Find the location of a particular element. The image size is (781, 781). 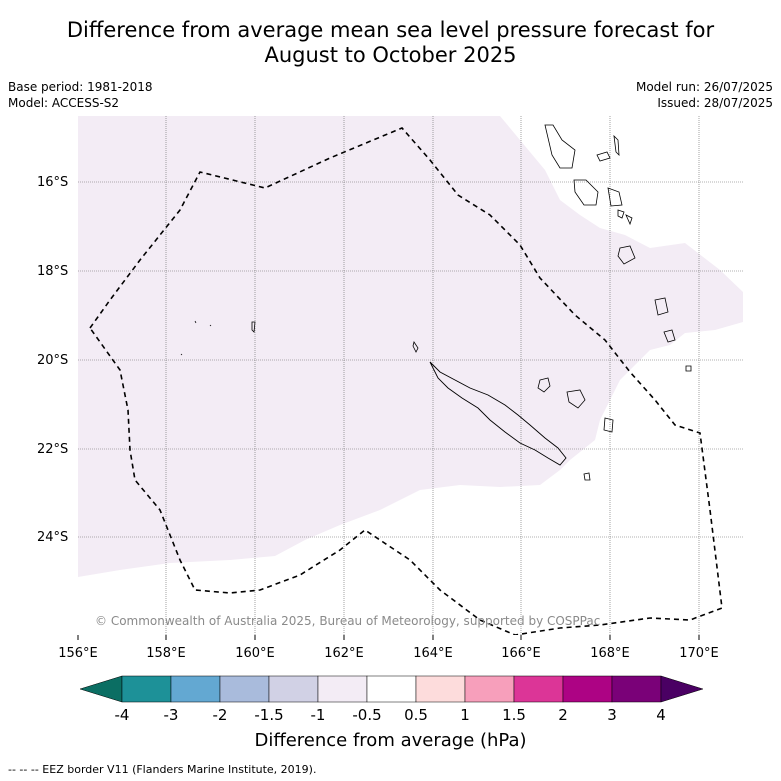

issued-label: Issued: 28/07/2025 is located at coordinates (715, 103).